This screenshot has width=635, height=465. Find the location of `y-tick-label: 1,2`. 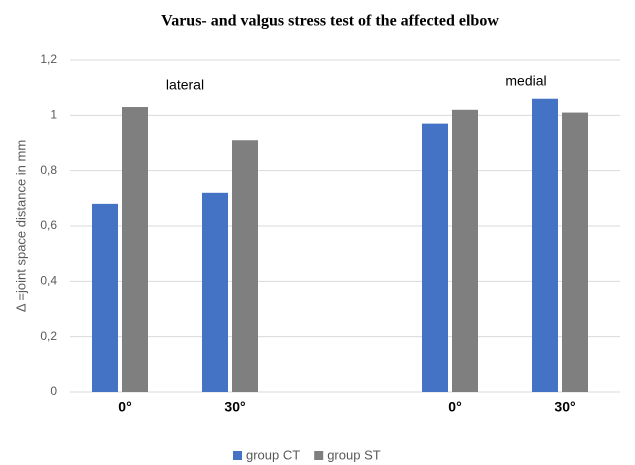

y-tick-label: 1,2 is located at coordinates (48, 59).